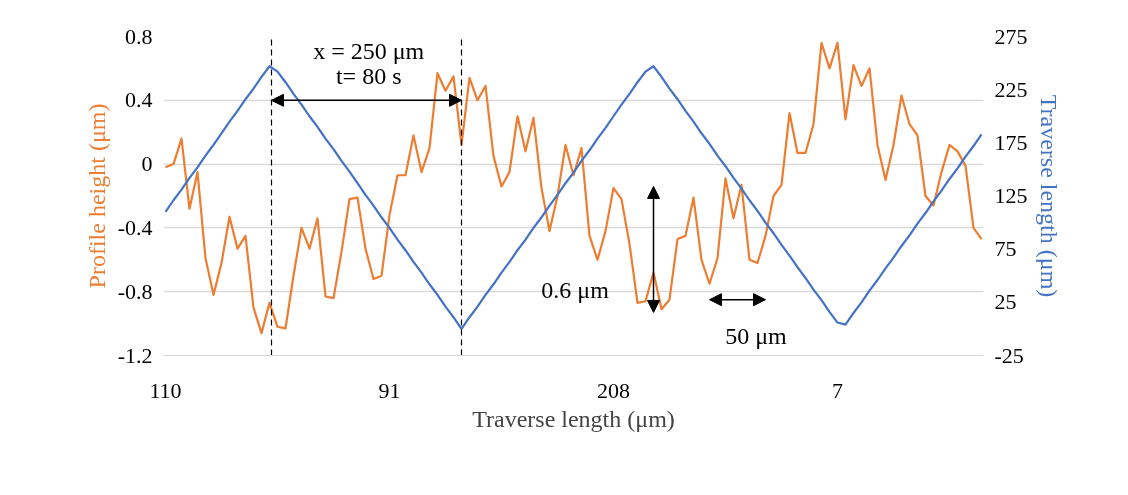  Describe the element at coordinates (1011, 89) in the screenshot. I see `y2-tick-label: 225` at that location.